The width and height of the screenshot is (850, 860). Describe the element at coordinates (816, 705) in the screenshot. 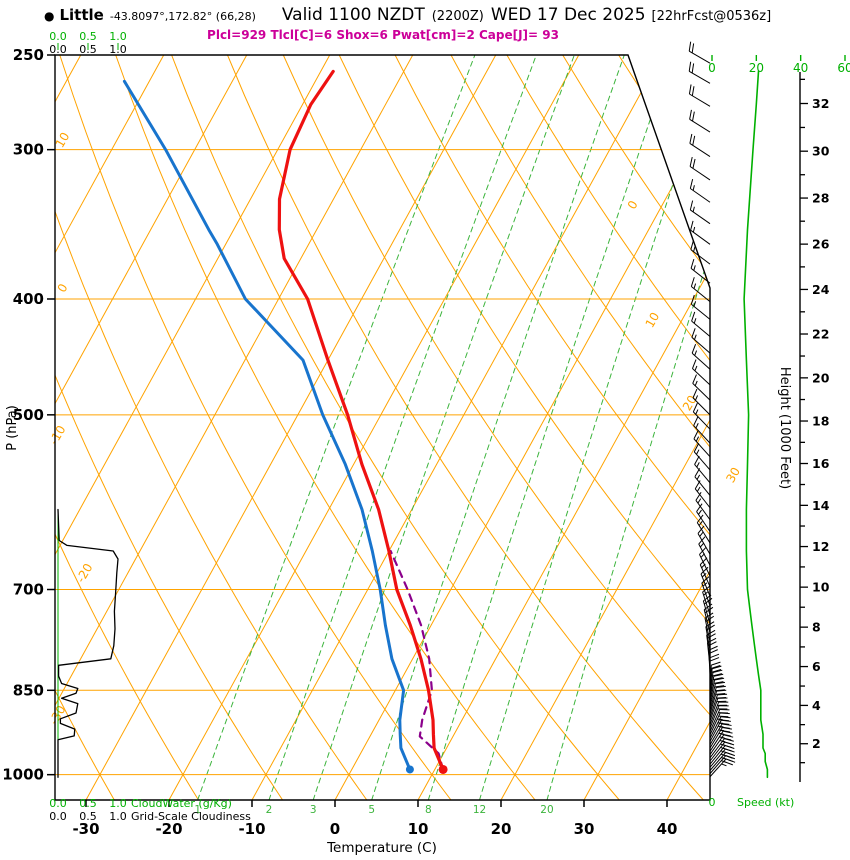

I see `height-tick-label: 4` at that location.